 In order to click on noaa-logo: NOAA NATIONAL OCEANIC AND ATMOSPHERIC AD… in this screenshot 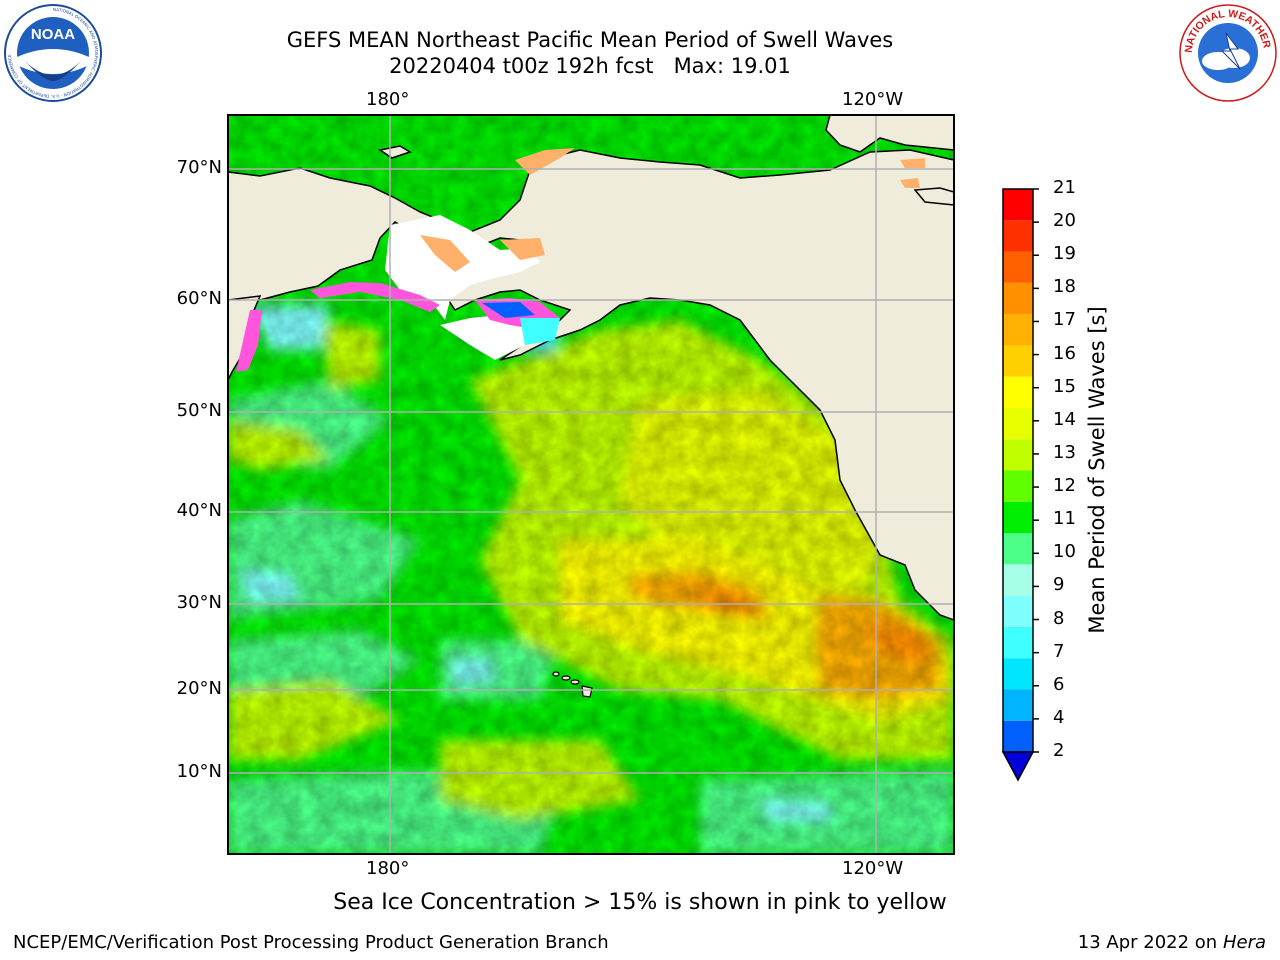, I will do `click(53, 53)`.